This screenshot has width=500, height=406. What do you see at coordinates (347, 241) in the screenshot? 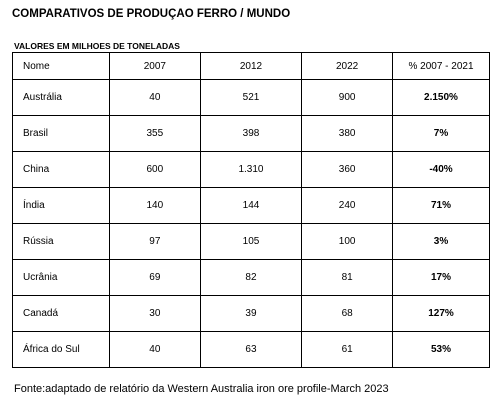
I see `table-cell: 100` at bounding box center [347, 241].